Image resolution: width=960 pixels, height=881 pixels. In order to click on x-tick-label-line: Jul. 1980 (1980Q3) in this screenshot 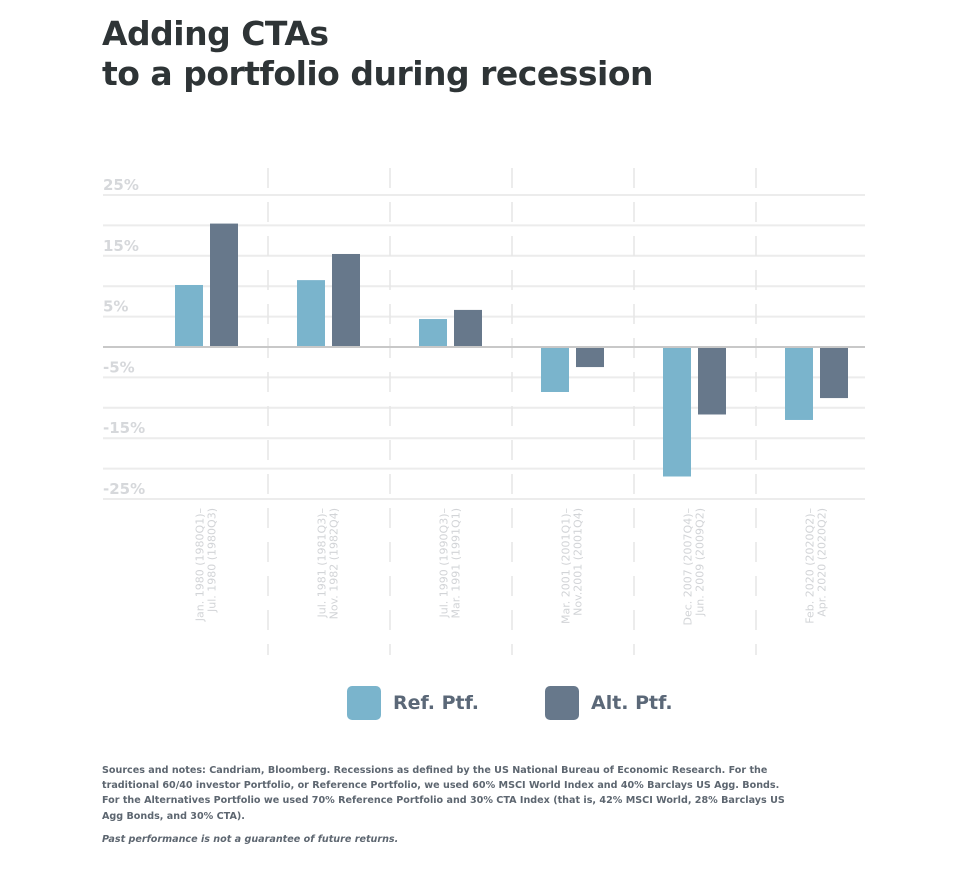, I will do `click(212, 560)`.